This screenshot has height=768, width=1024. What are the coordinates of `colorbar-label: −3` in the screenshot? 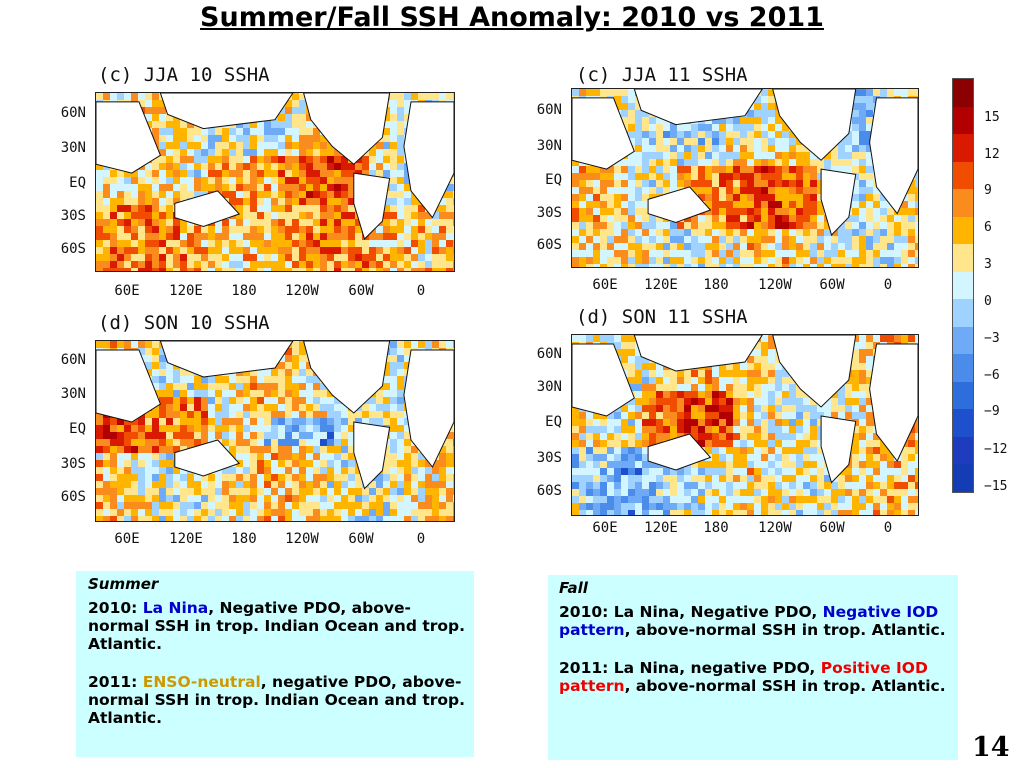 It's located at (992, 338).